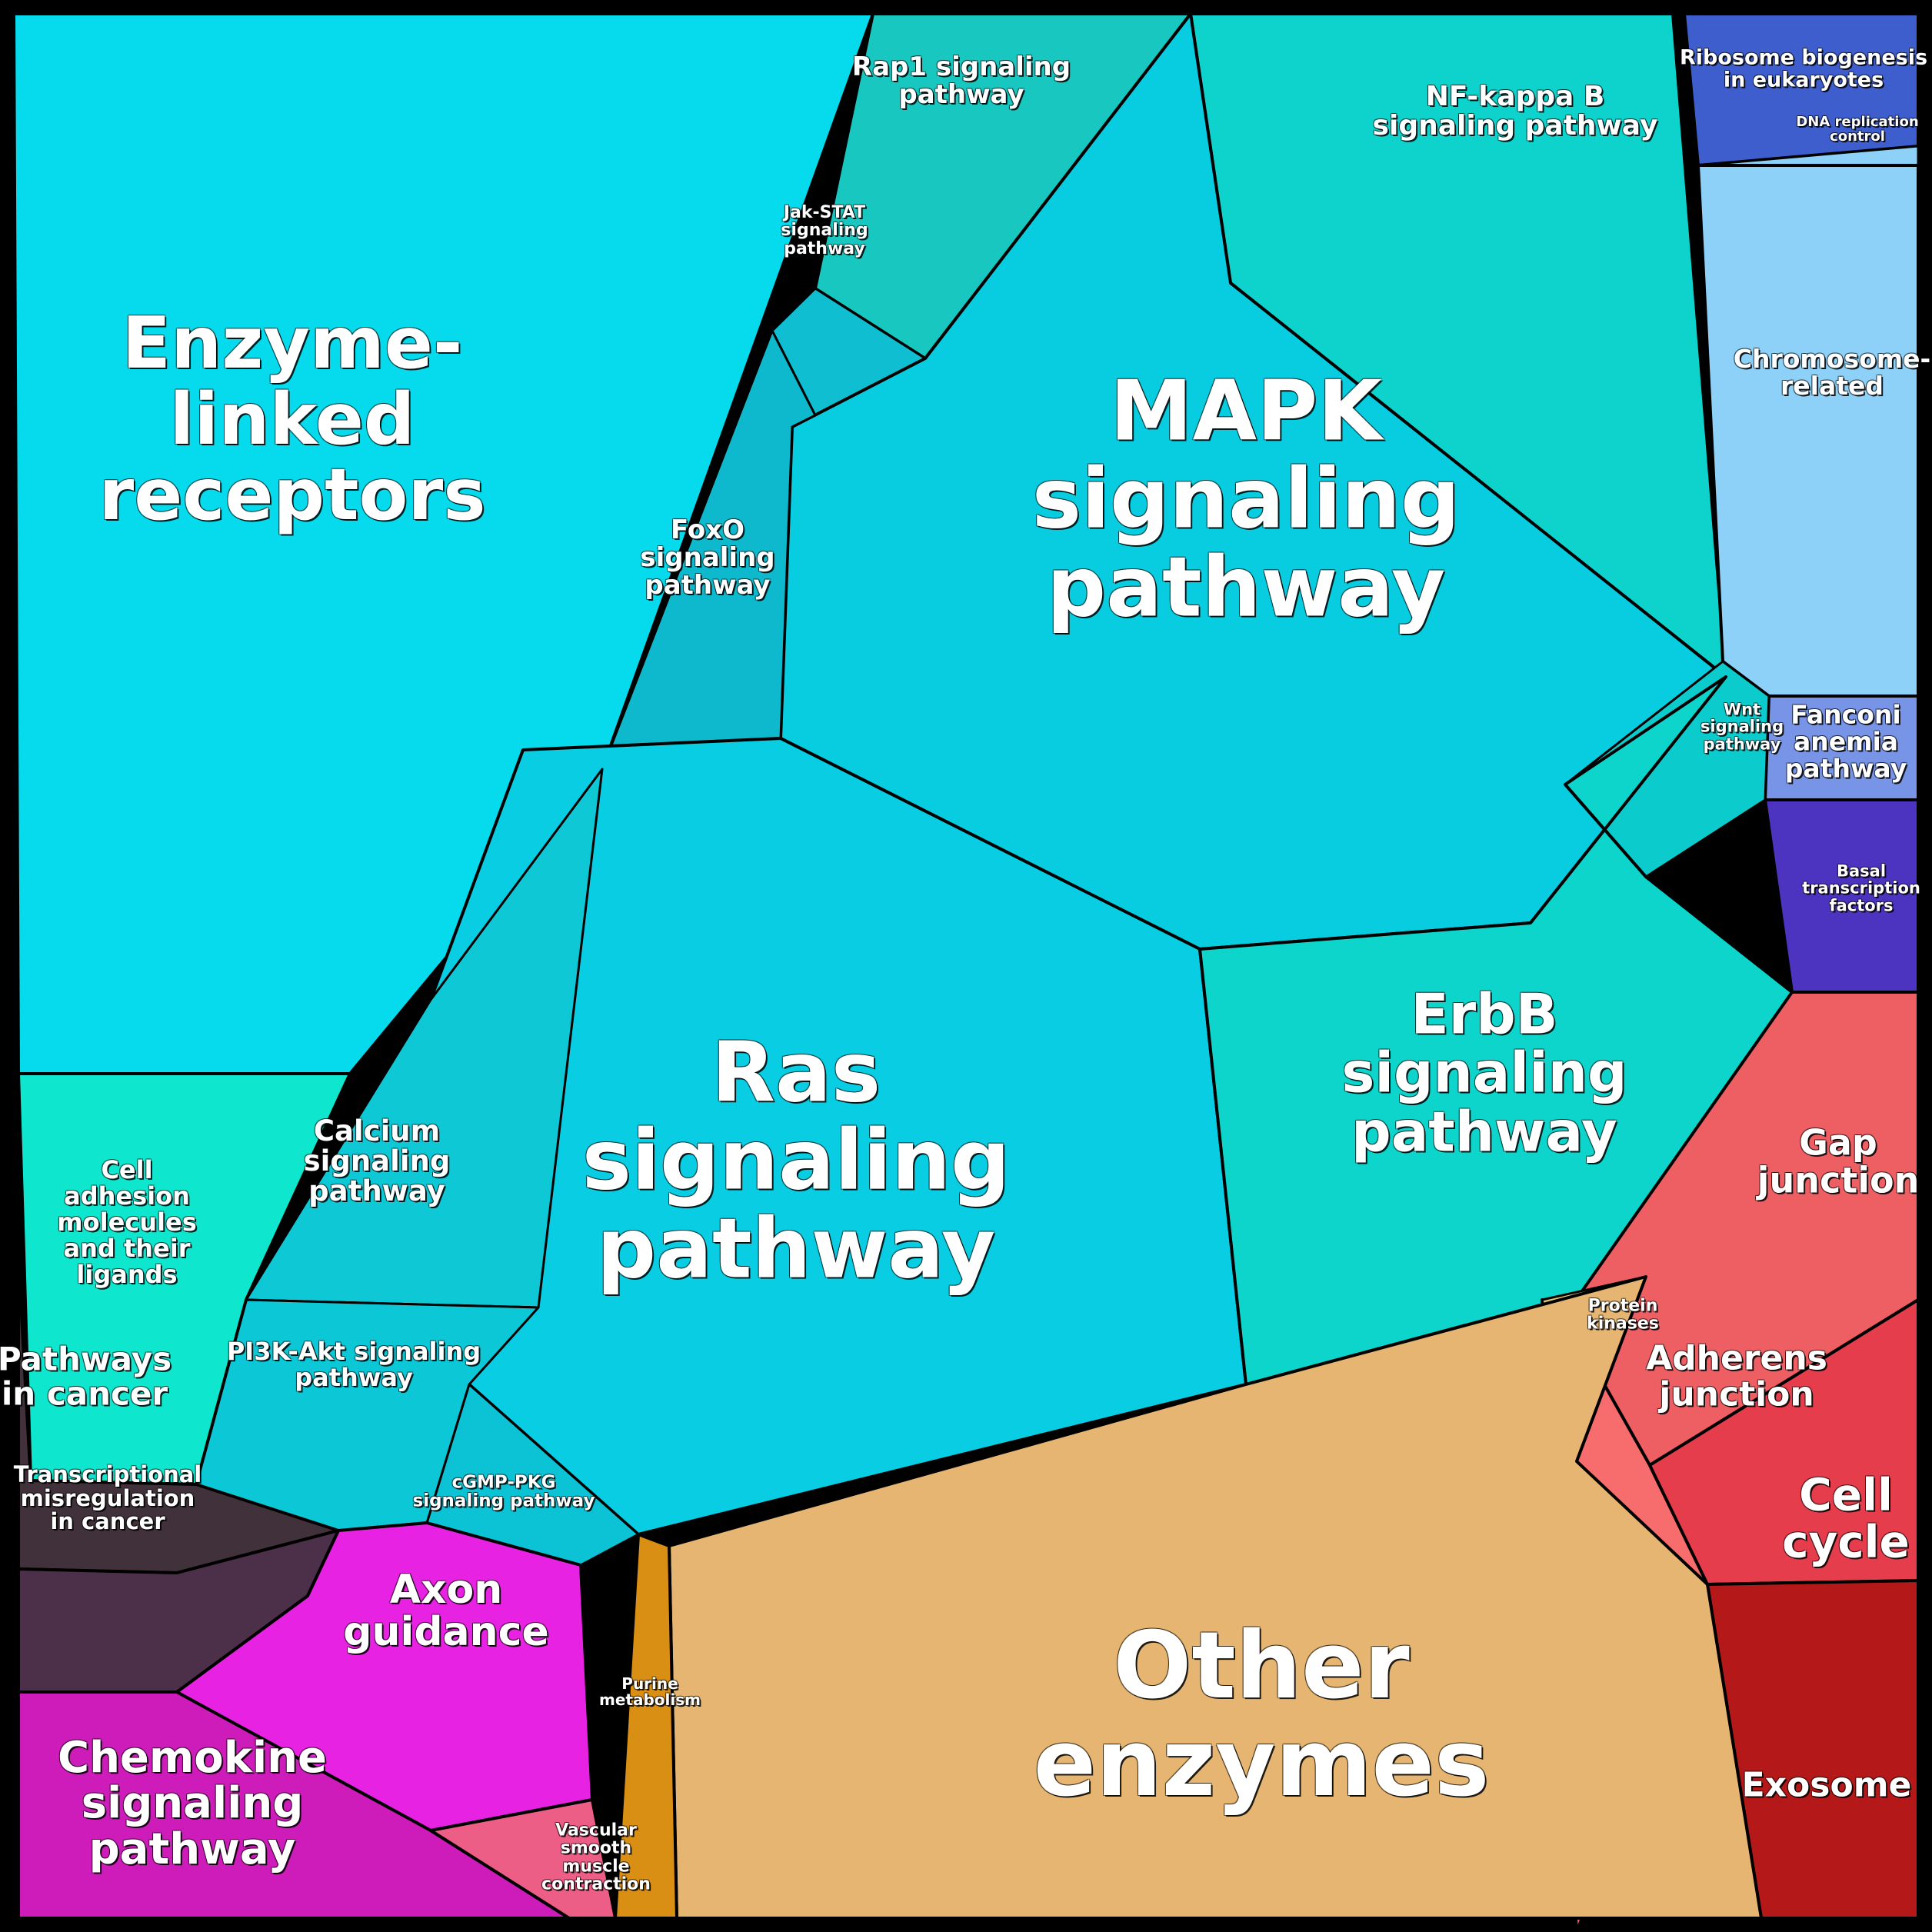 The width and height of the screenshot is (1932, 1932). What do you see at coordinates (1801, 89) in the screenshot?
I see `treemap-cell-ribosome-biogenesis-in-eukaryotes` at bounding box center [1801, 89].